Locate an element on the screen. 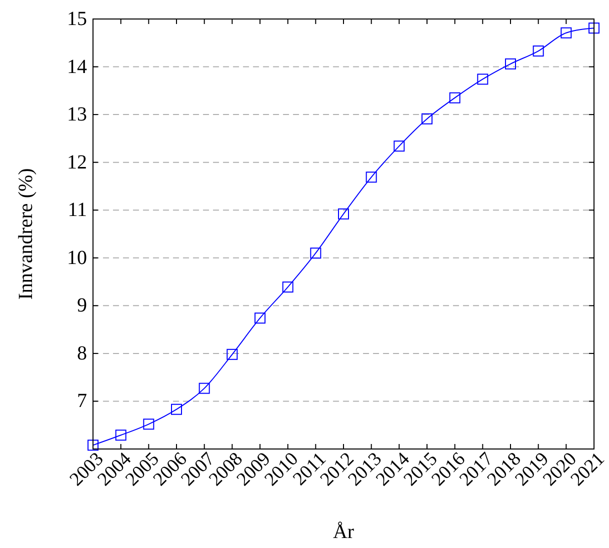 This screenshot has width=609, height=548. y-tick-label: 8 is located at coordinates (82, 353).